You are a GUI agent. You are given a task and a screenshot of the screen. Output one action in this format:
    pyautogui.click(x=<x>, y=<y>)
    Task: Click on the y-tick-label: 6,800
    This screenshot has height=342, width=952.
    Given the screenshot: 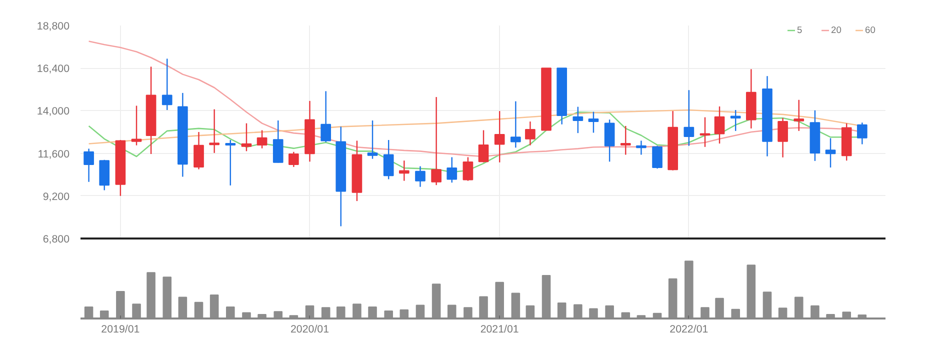 What is the action you would take?
    pyautogui.click(x=56, y=240)
    